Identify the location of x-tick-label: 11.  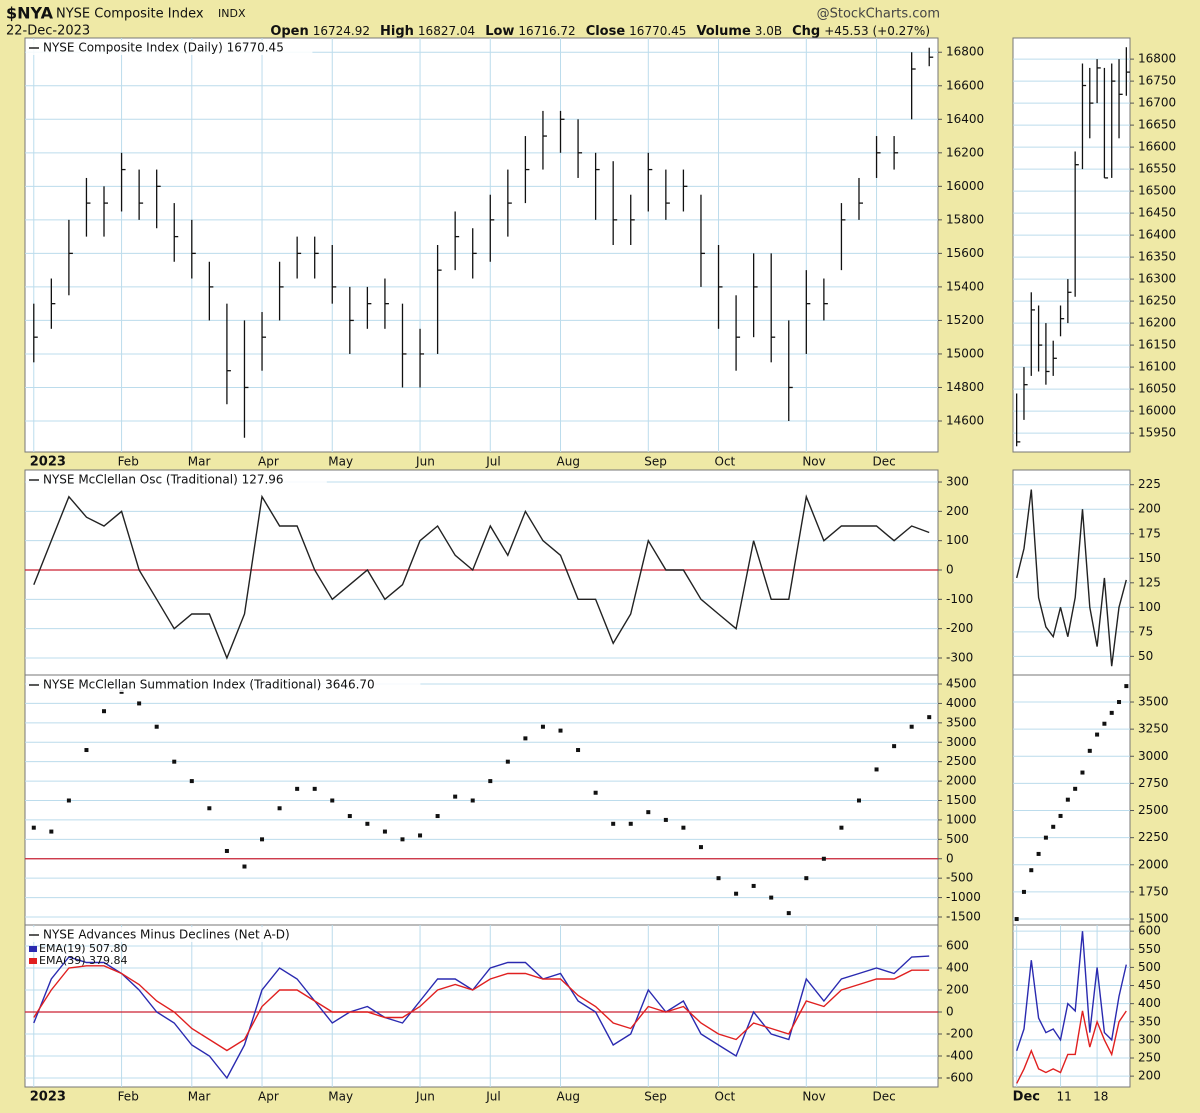
(1064, 1097).